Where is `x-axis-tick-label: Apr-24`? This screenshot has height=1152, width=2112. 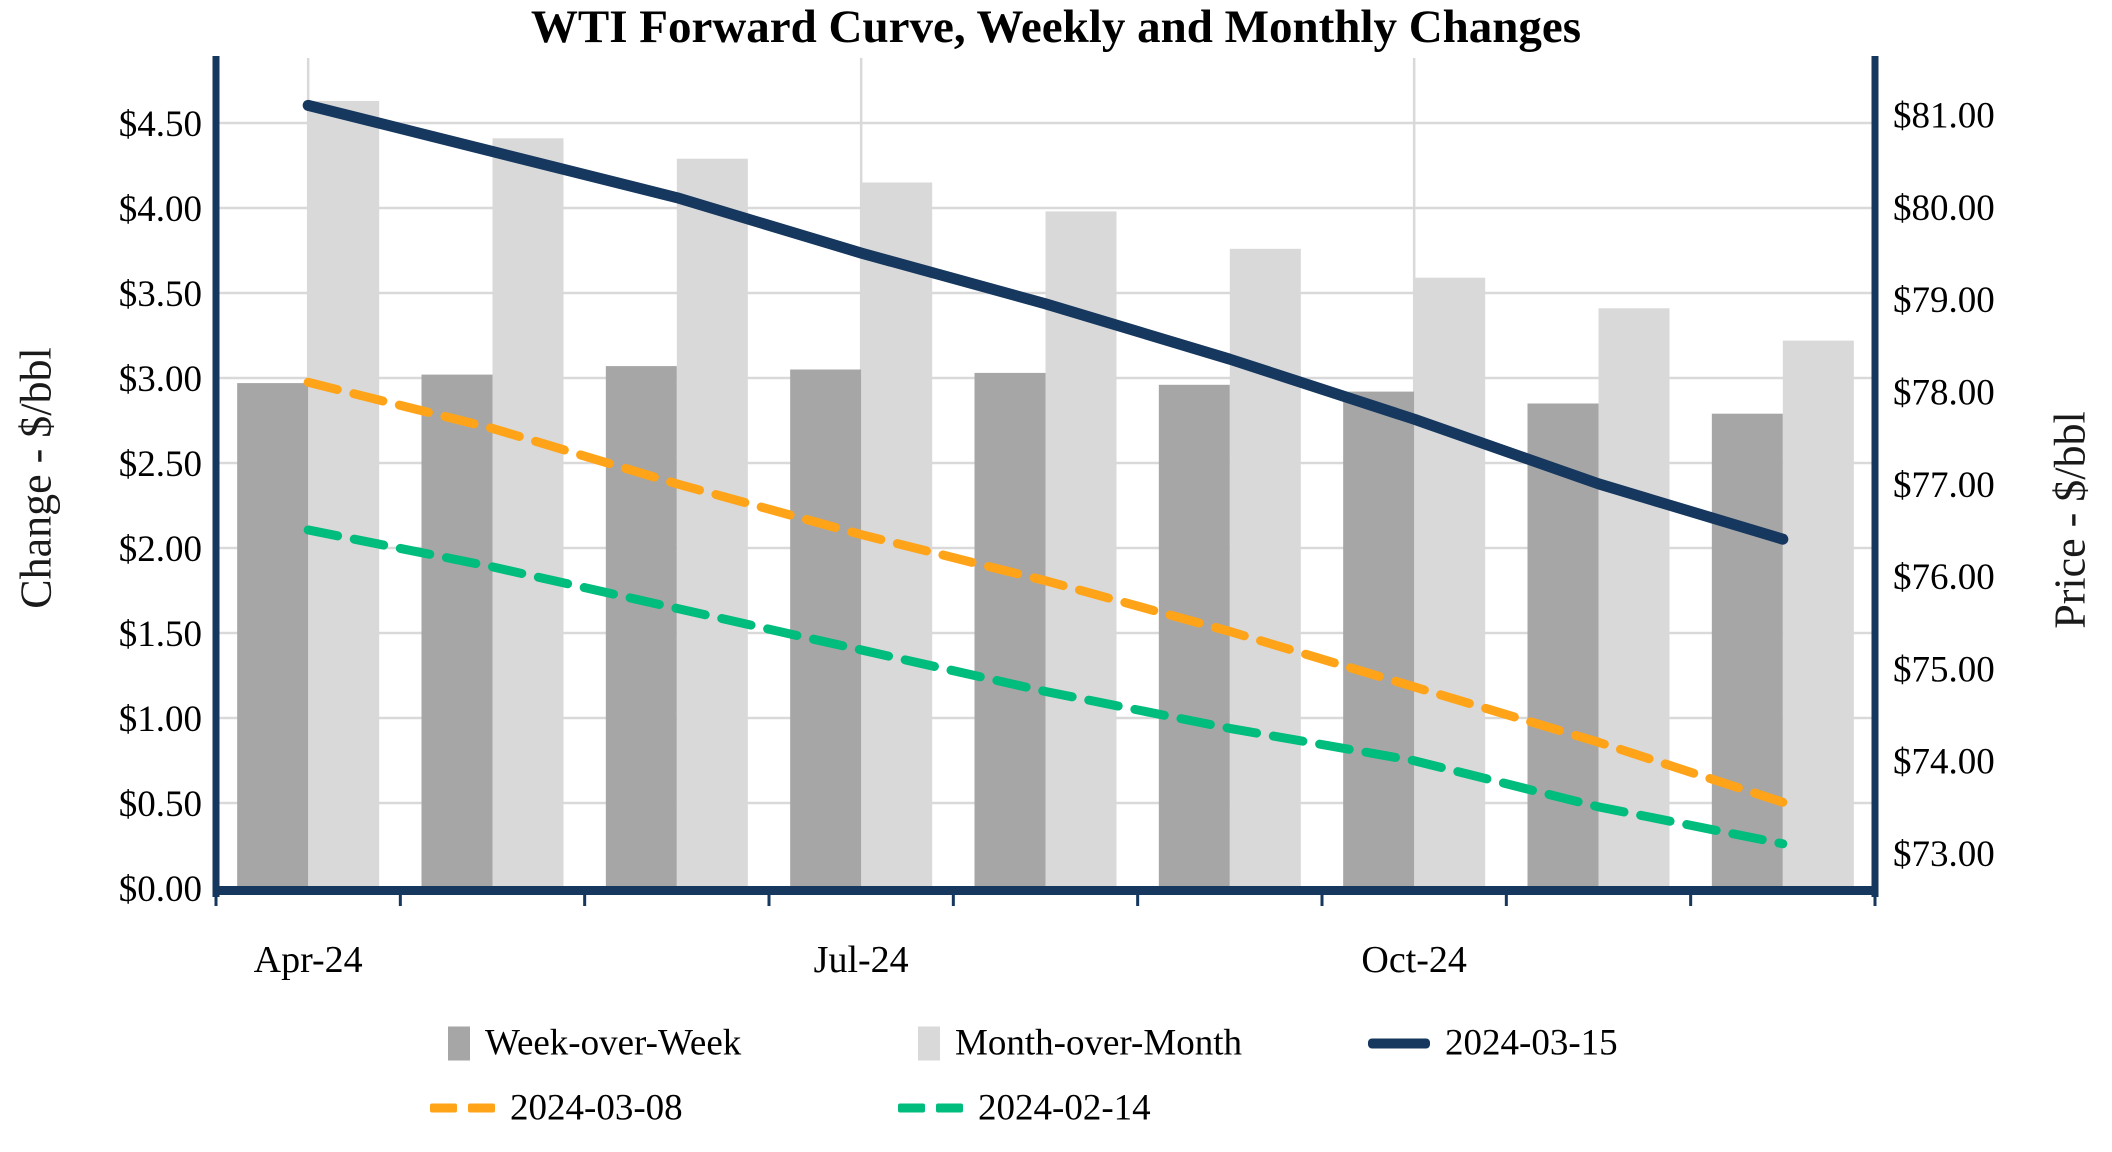 x-axis-tick-label: Apr-24 is located at coordinates (308, 960).